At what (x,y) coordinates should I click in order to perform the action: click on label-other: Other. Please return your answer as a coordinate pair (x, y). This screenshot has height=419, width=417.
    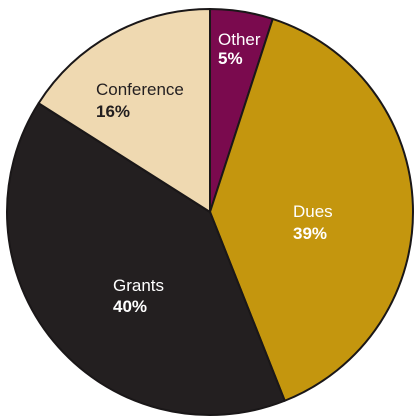
    Looking at the image, I should click on (239, 39).